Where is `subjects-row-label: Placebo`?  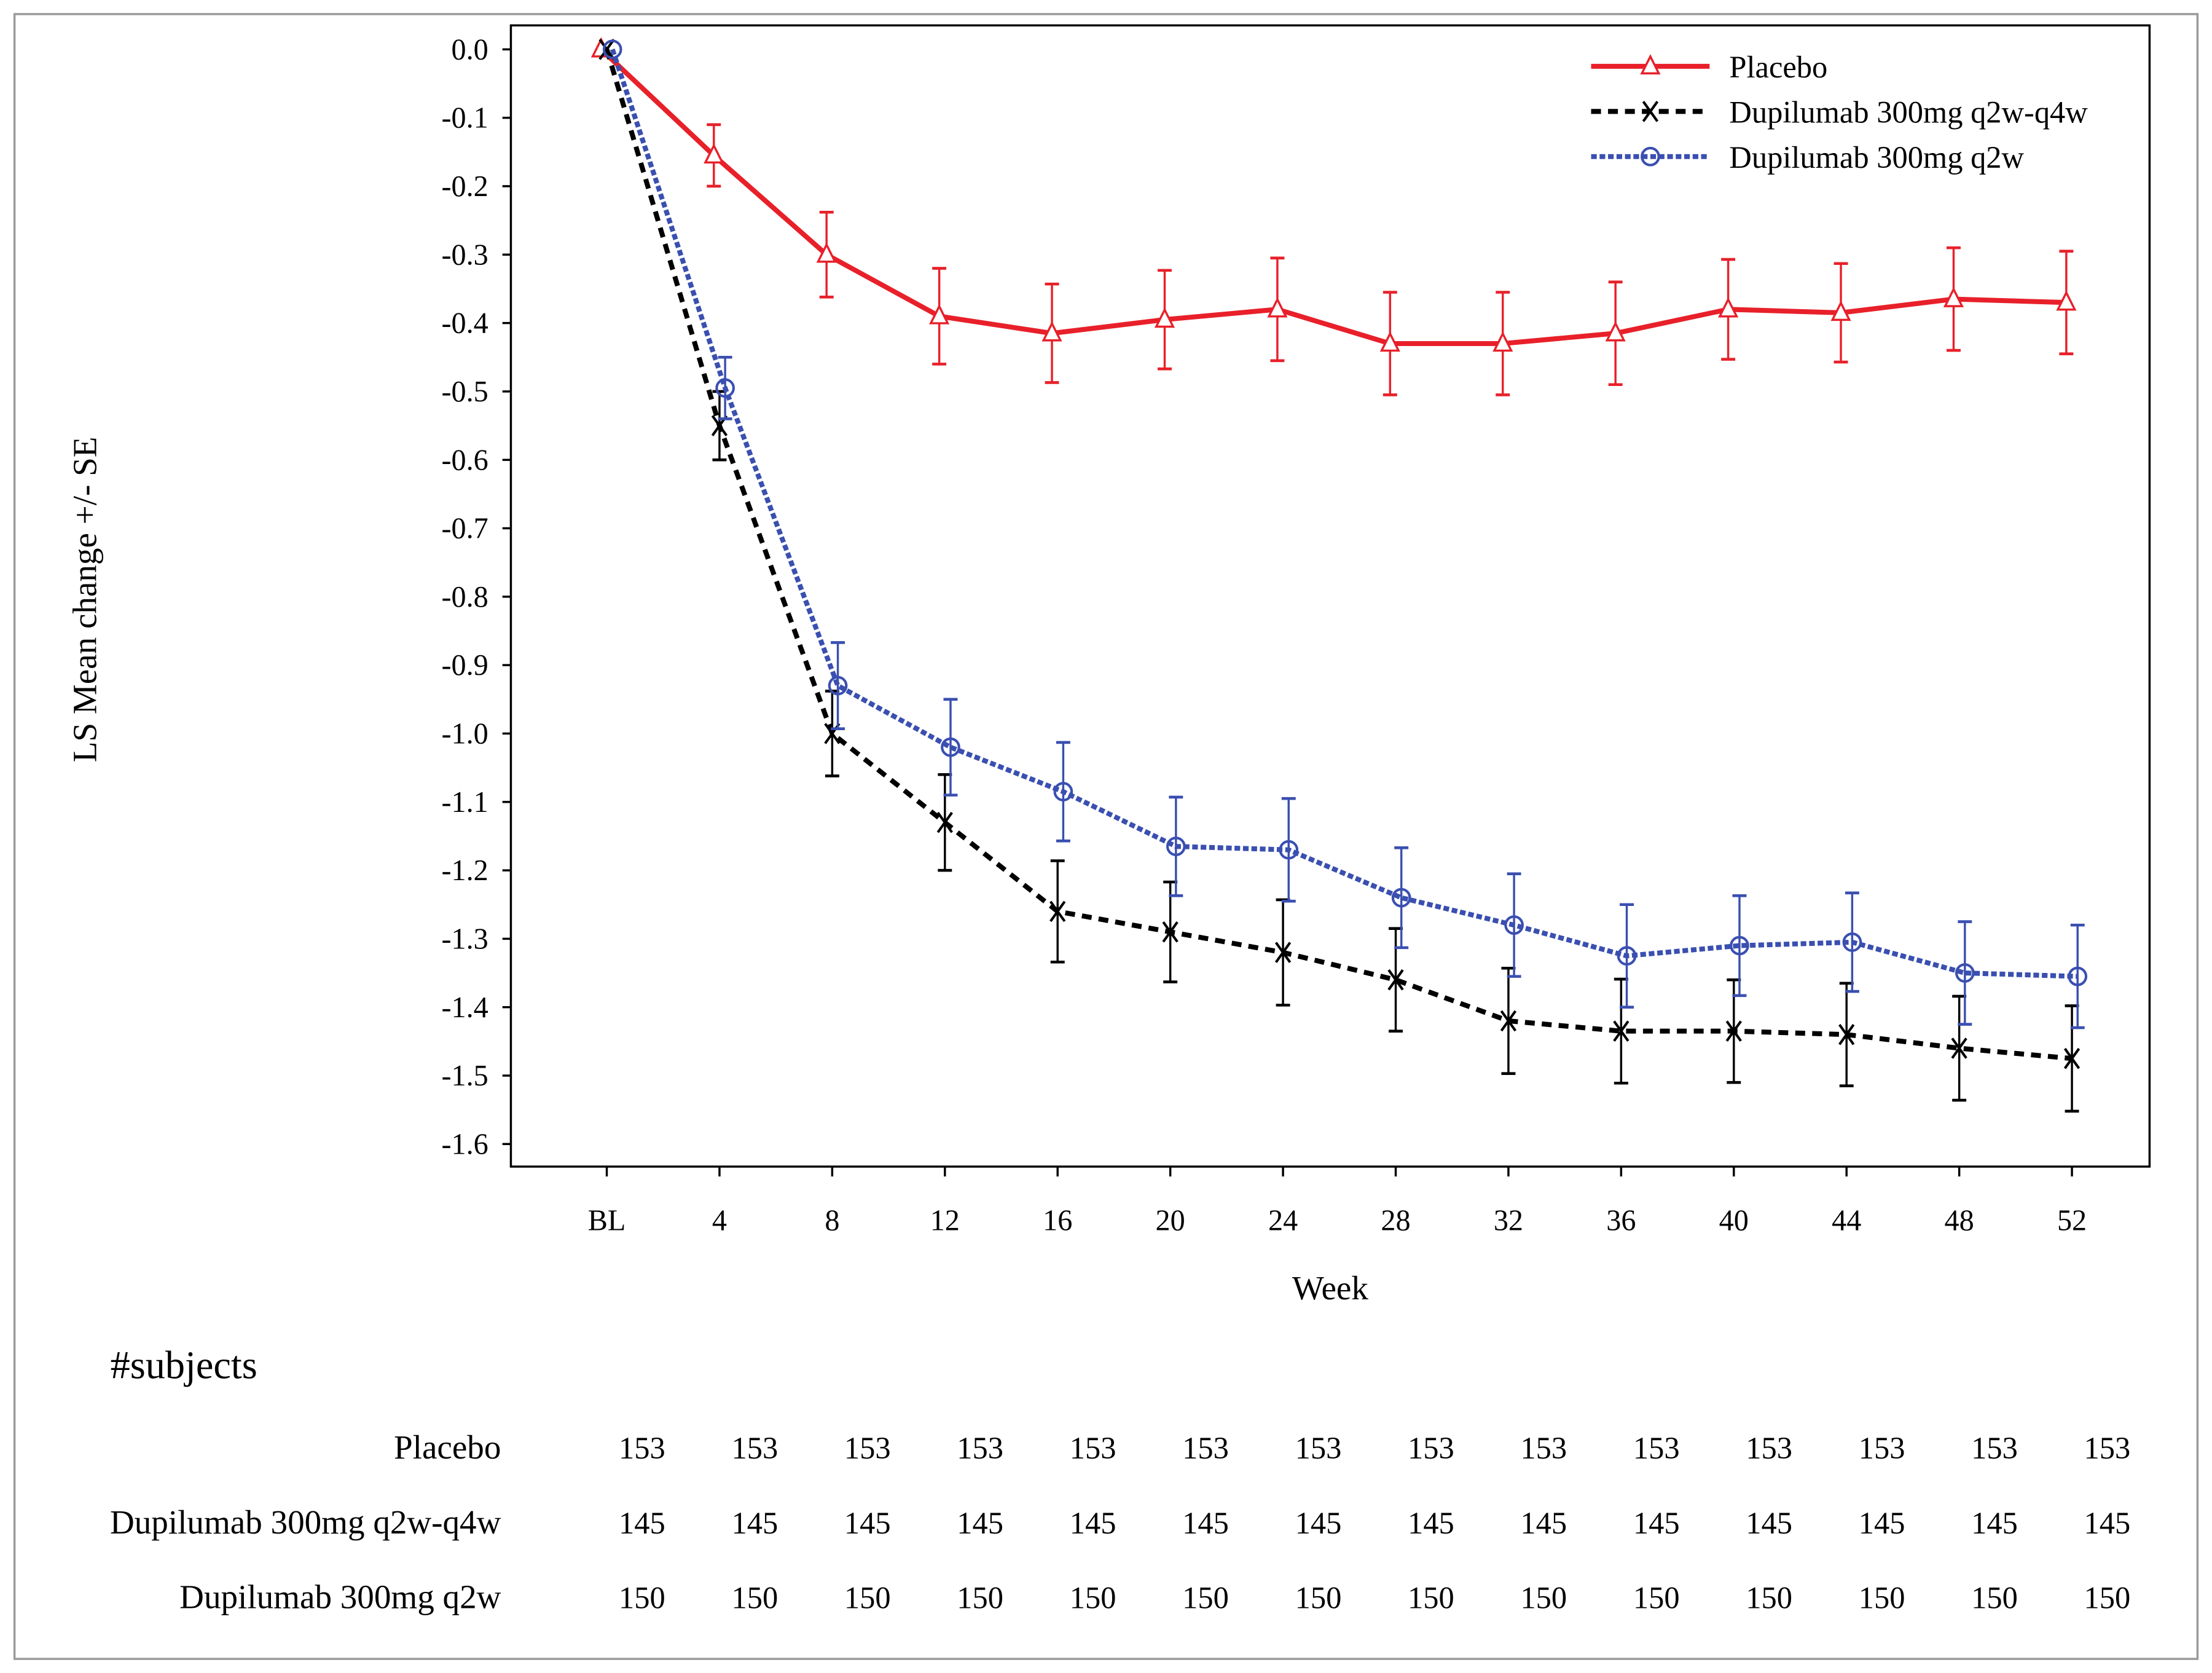 subjects-row-label: Placebo is located at coordinates (447, 1447).